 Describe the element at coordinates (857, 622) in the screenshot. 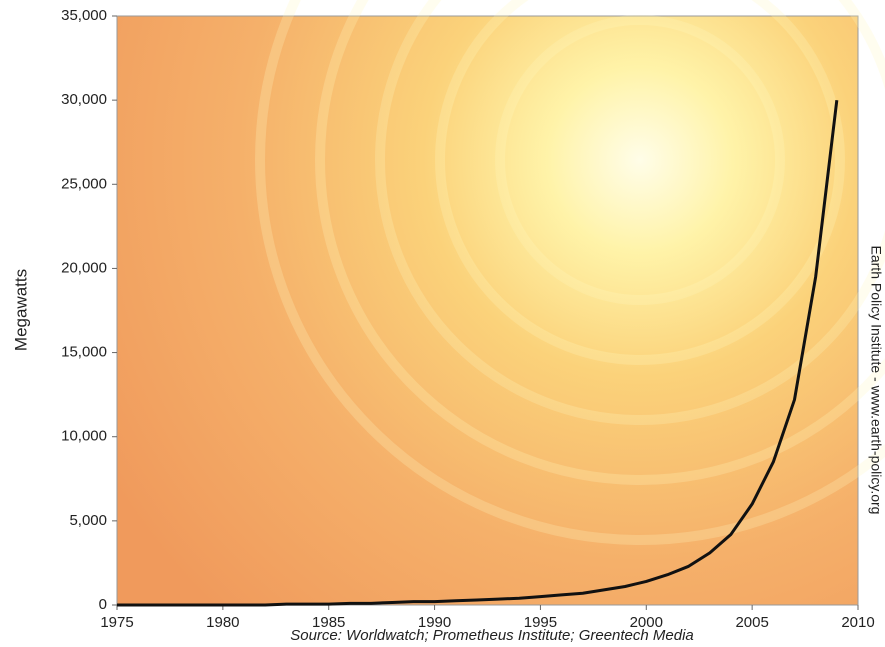

I see `x-tick-label: 2010` at that location.